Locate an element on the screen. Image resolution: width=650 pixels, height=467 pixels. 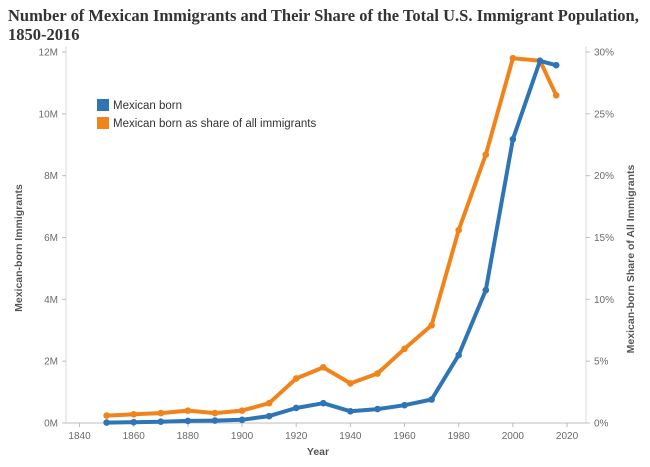
x-tick-label: 1900 is located at coordinates (242, 436).